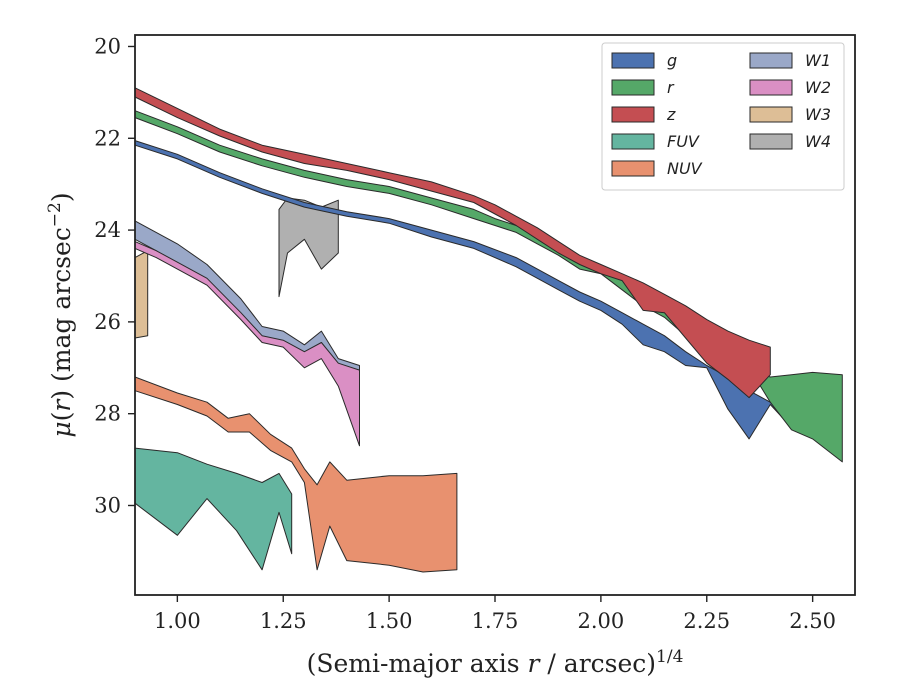 Image resolution: width=900 pixels, height=700 pixels. I want to click on legend-label-nuv: NUV, so click(685, 168).